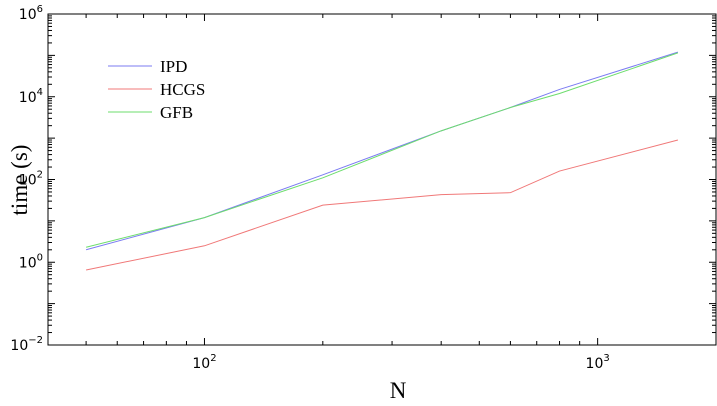 The image size is (717, 406). I want to click on x-tick-label-100: 10², so click(204, 362).